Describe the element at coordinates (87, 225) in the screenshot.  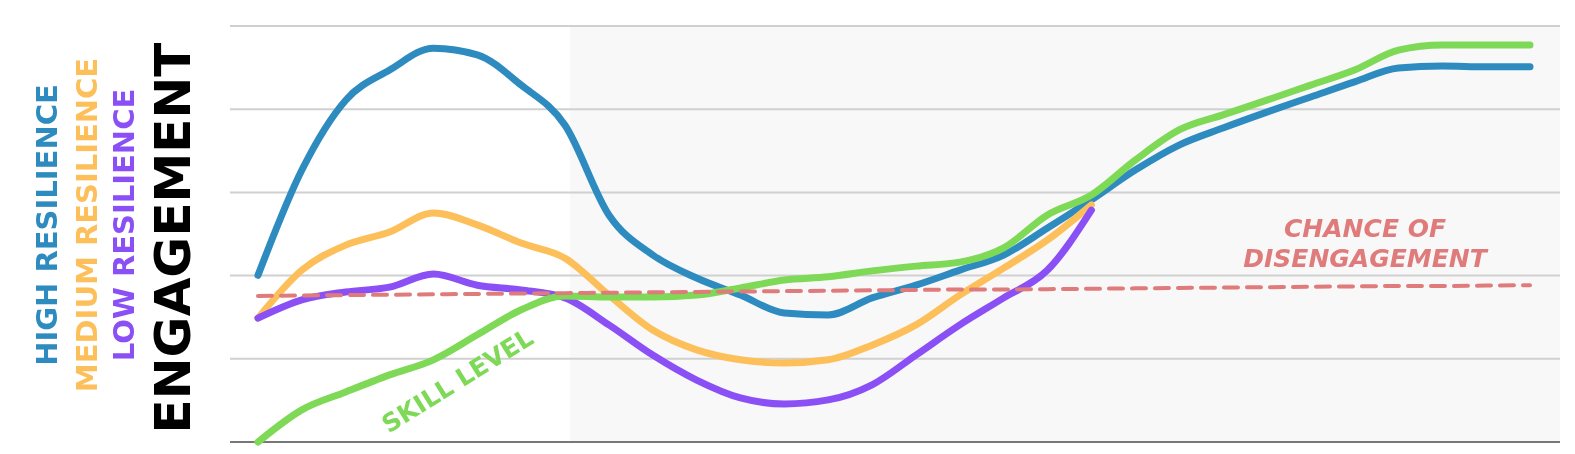
I see `text: MEDIUM RESILIENCE` at that location.